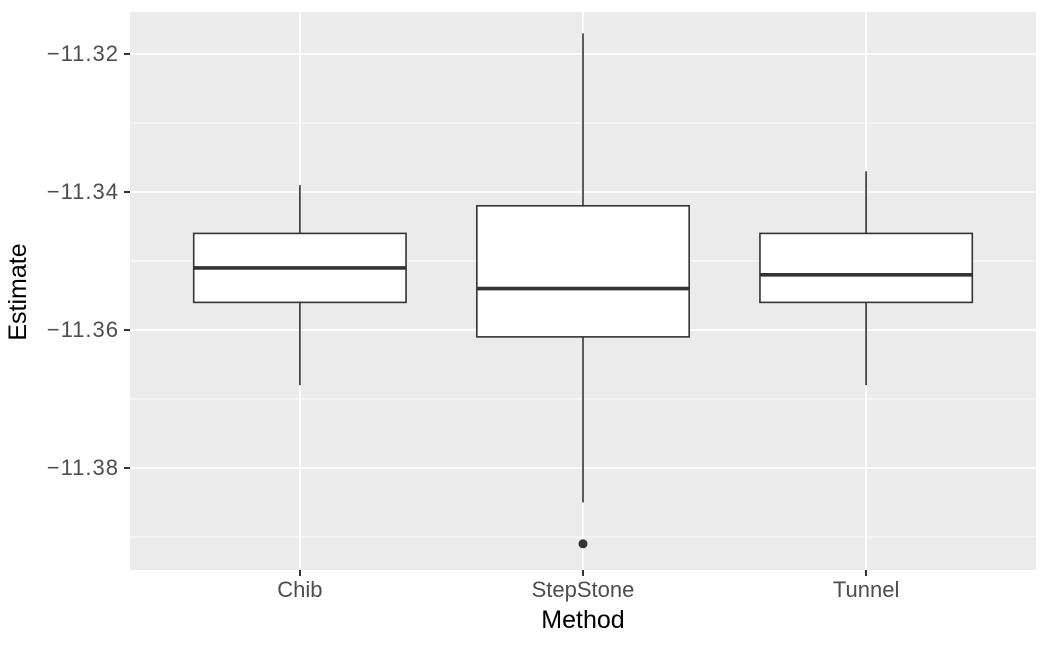  I want to click on y-tick-label: −11.34, so click(82, 192).